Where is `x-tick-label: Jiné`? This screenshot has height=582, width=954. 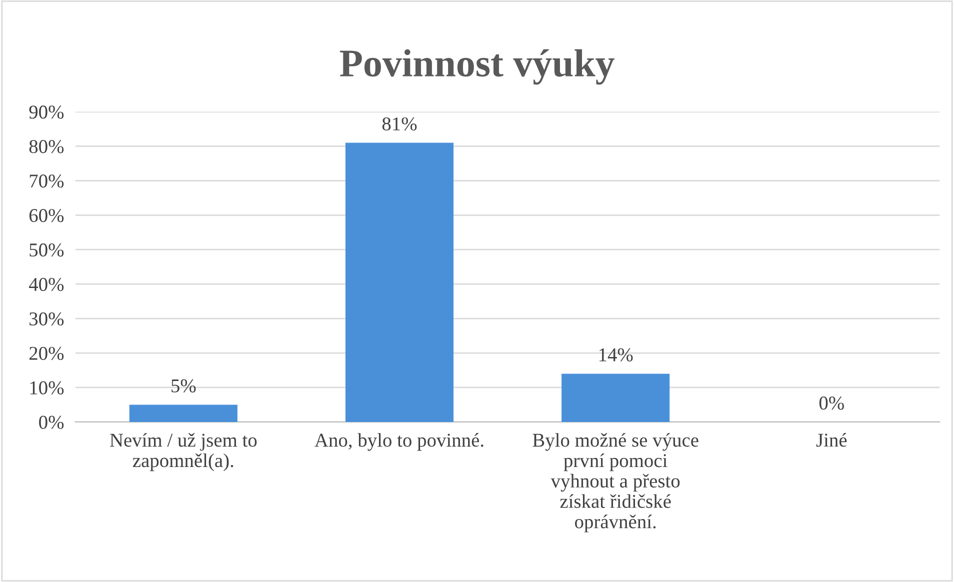 x-tick-label: Jiné is located at coordinates (831, 440).